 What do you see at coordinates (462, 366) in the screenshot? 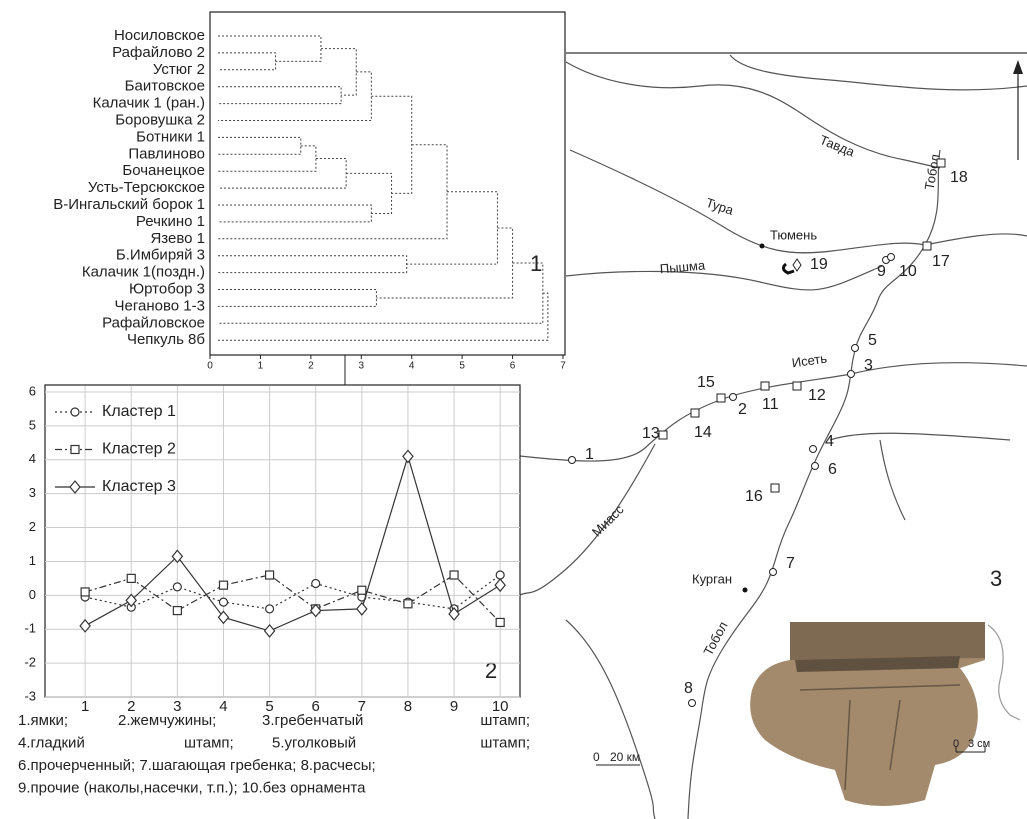
I see `x-tick-label: 5` at bounding box center [462, 366].